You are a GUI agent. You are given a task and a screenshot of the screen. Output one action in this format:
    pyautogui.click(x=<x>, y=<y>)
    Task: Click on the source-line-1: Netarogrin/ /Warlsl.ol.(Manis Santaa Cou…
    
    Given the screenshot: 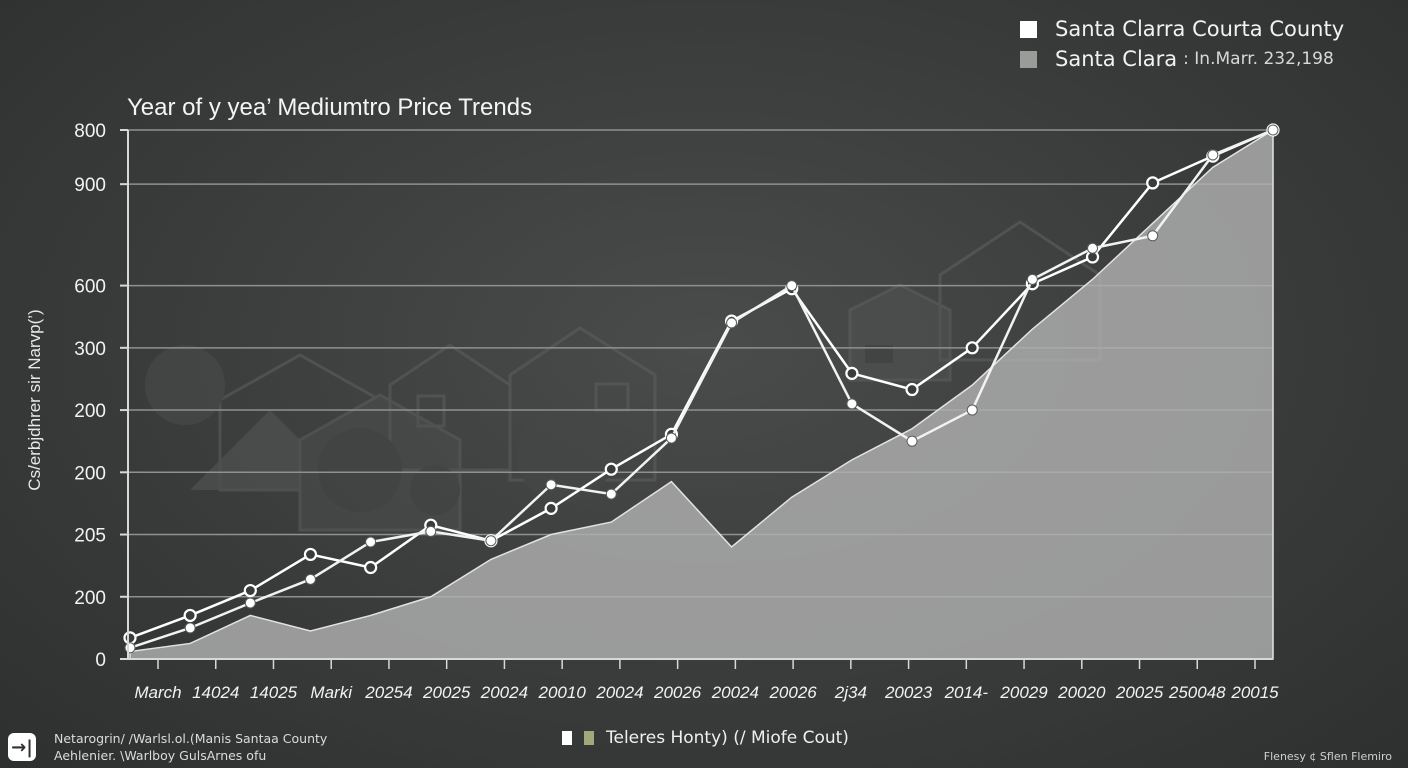 What is the action you would take?
    pyautogui.click(x=191, y=738)
    